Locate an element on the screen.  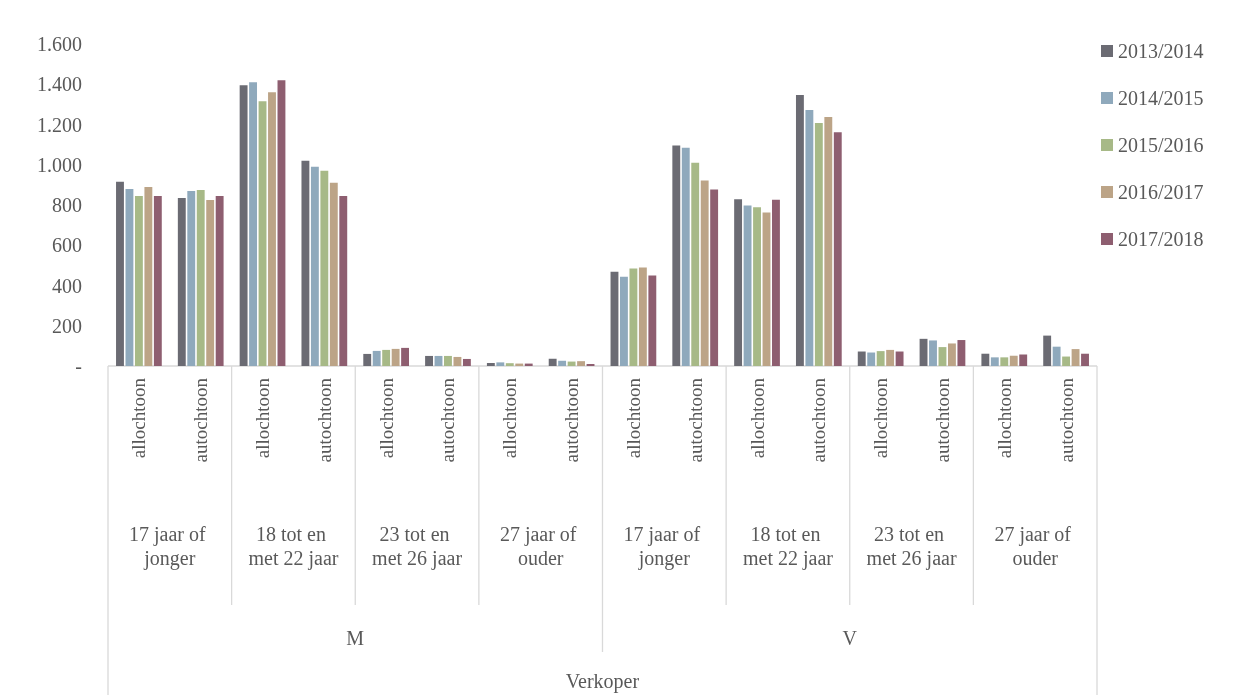
y-tick-label: - is located at coordinates (78, 366).